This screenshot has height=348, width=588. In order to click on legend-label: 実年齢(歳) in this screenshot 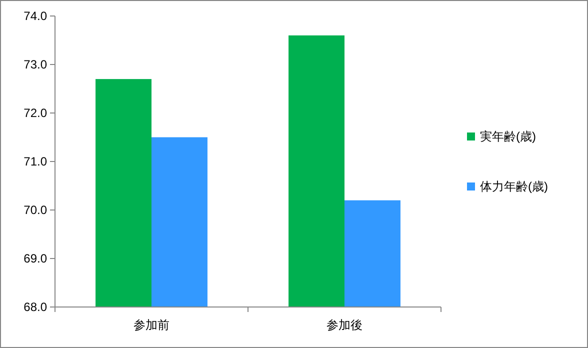, I will do `click(508, 137)`.